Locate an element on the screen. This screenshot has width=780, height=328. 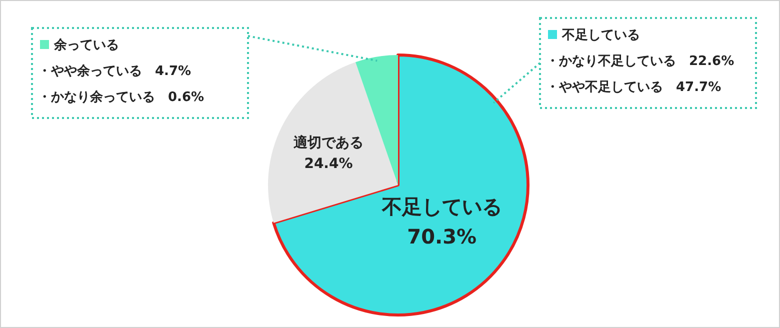
legend-label: 不足している is located at coordinates (600, 35).